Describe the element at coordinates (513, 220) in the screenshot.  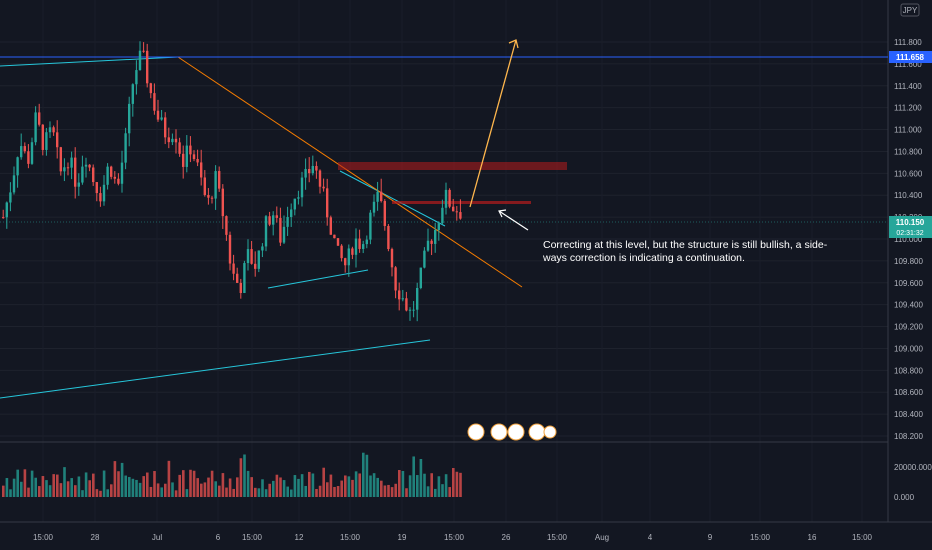
I see `annotation-pointer-arrow` at that location.